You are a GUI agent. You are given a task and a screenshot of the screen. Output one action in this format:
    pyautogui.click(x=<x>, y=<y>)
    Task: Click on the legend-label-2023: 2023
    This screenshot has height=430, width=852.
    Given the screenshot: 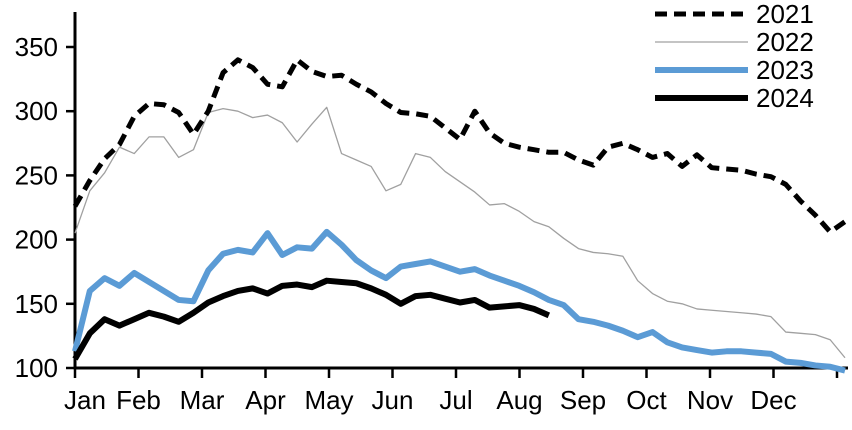 What is the action you would take?
    pyautogui.click(x=785, y=70)
    